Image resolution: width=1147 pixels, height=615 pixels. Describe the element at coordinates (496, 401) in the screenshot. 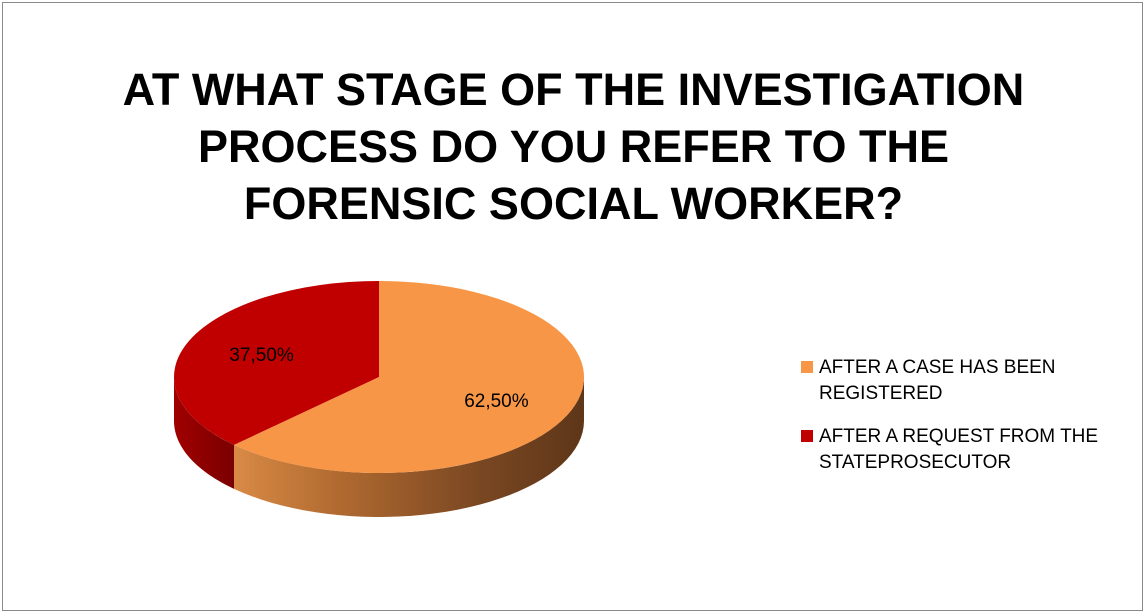

I see `data-label-0: 62,50%` at that location.